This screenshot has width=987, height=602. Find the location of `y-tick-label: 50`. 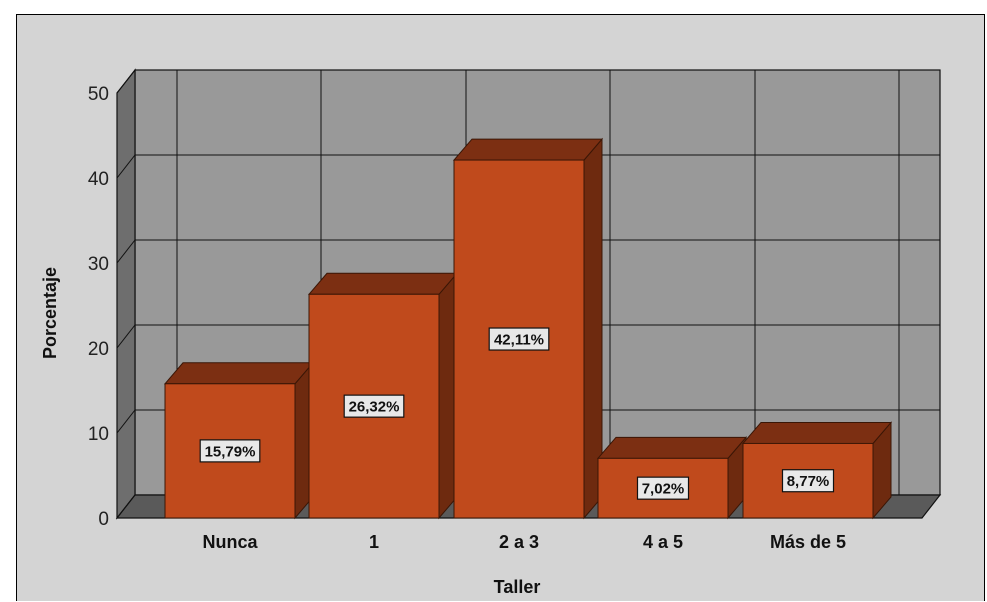

y-tick-label: 50 is located at coordinates (98, 94).